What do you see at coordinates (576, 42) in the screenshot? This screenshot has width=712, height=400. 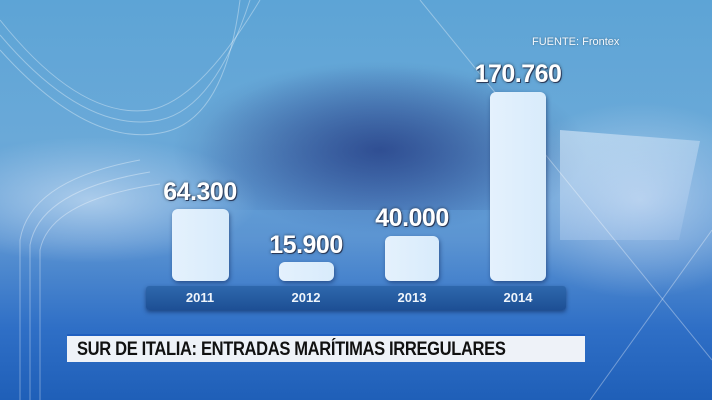 I see `source-label: FUENTE: Frontex` at bounding box center [576, 42].